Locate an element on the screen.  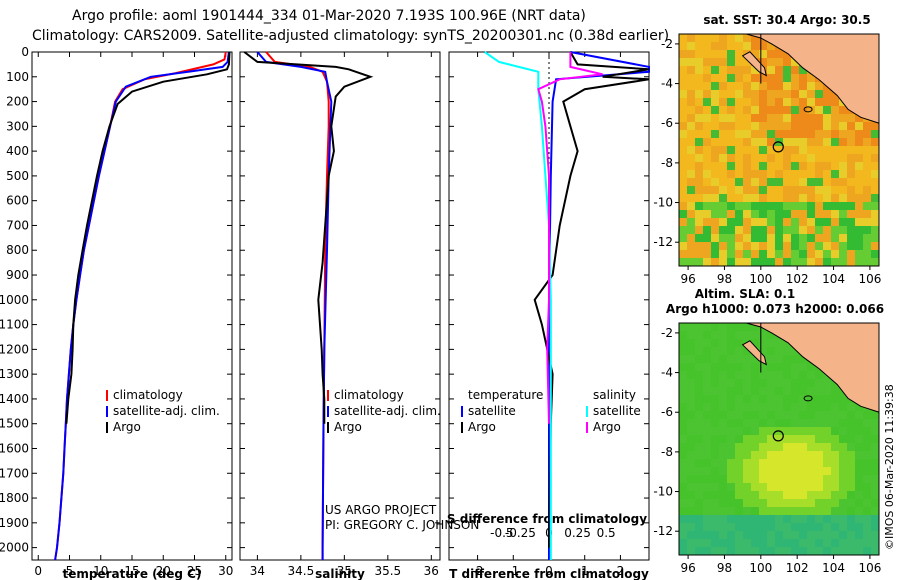
map-top-title: sat. SST: 30.4 Argo: 30.5 is located at coordinates (786, 20).